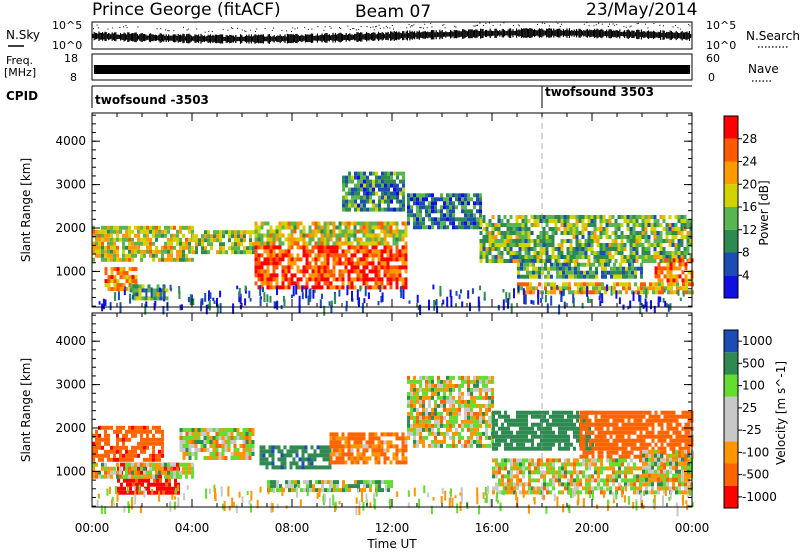  I want to click on cpid-strip: CPID twofsound -3503 twofsound 3503, so click(349, 96).